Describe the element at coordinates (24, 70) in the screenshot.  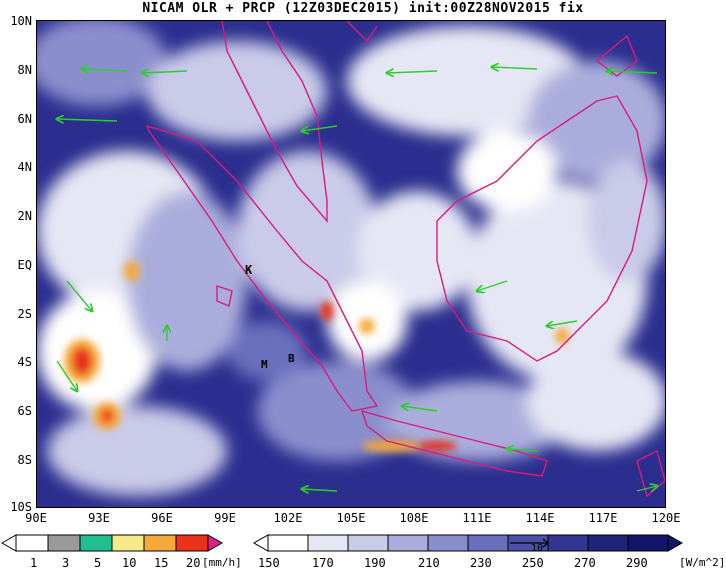
I see `lat-label-8n: 8N` at that location.